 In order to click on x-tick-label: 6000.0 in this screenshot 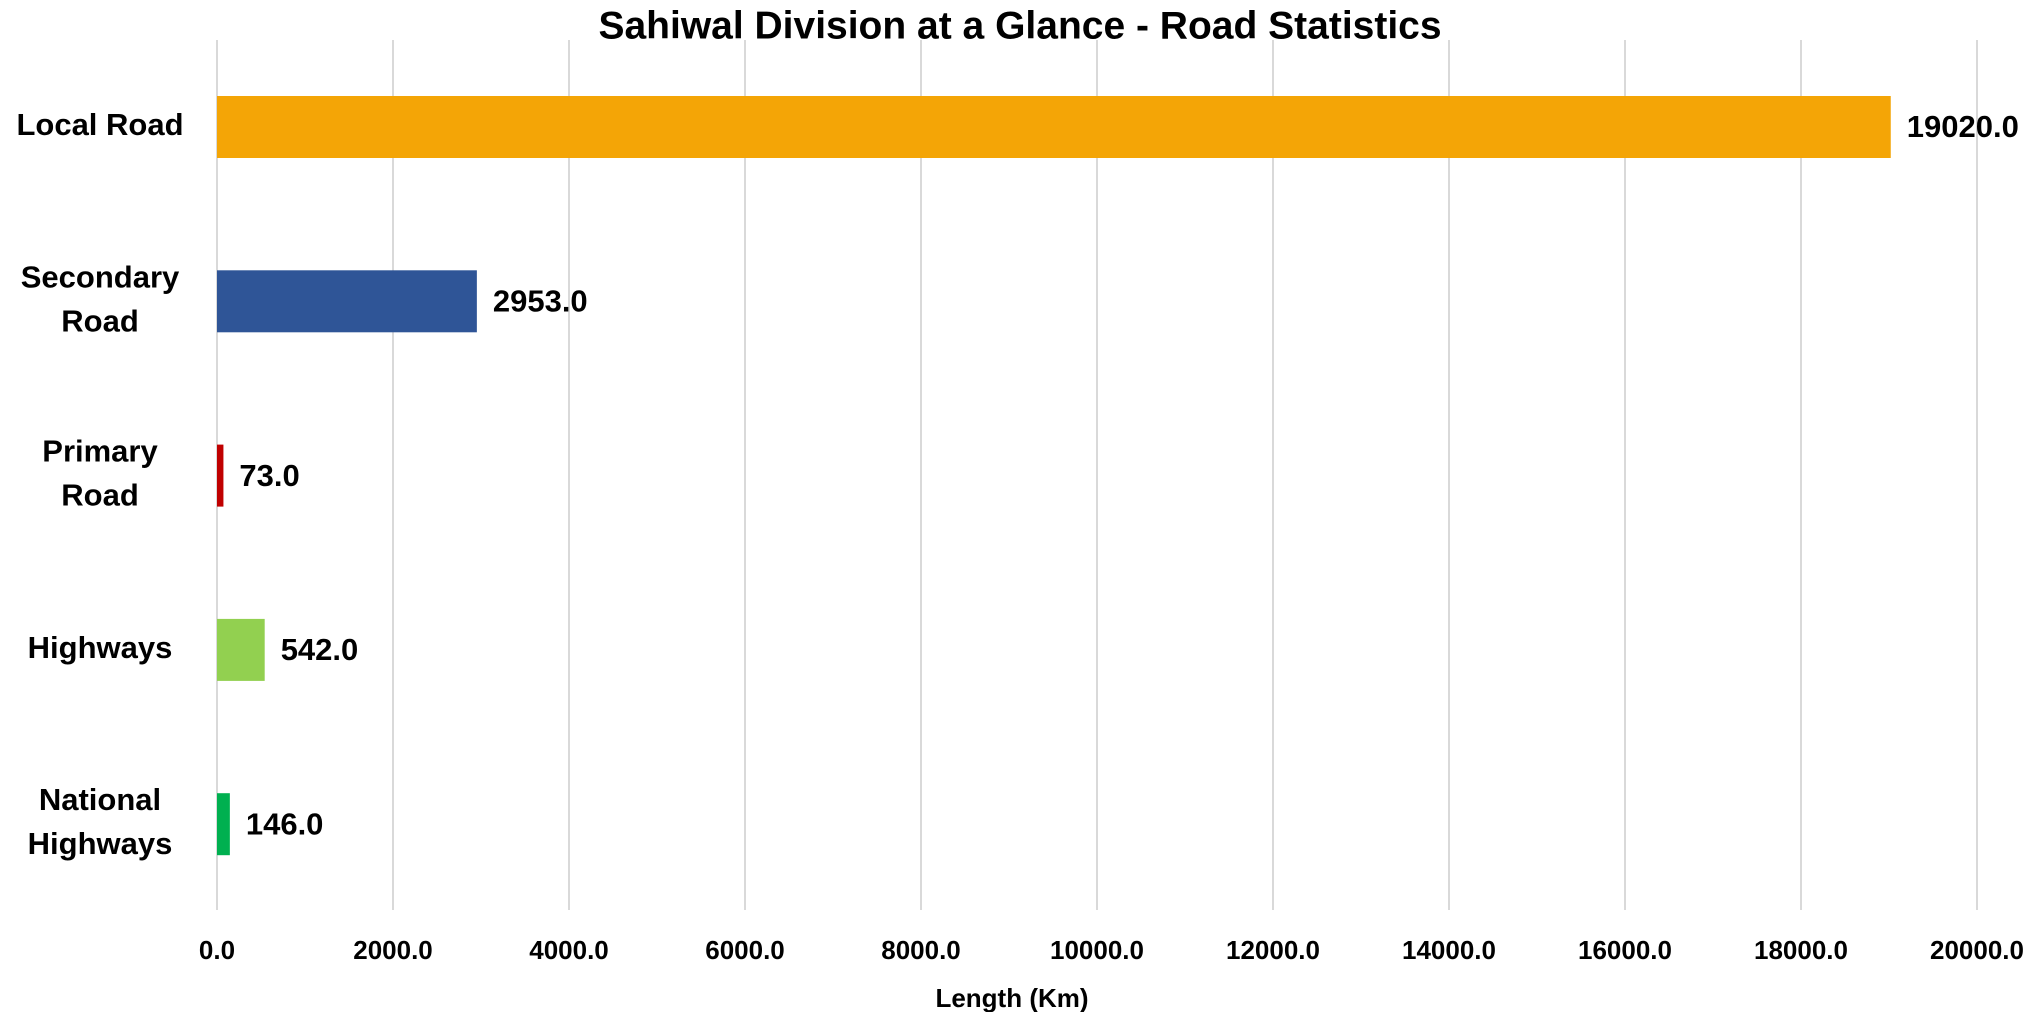, I will do `click(745, 950)`.